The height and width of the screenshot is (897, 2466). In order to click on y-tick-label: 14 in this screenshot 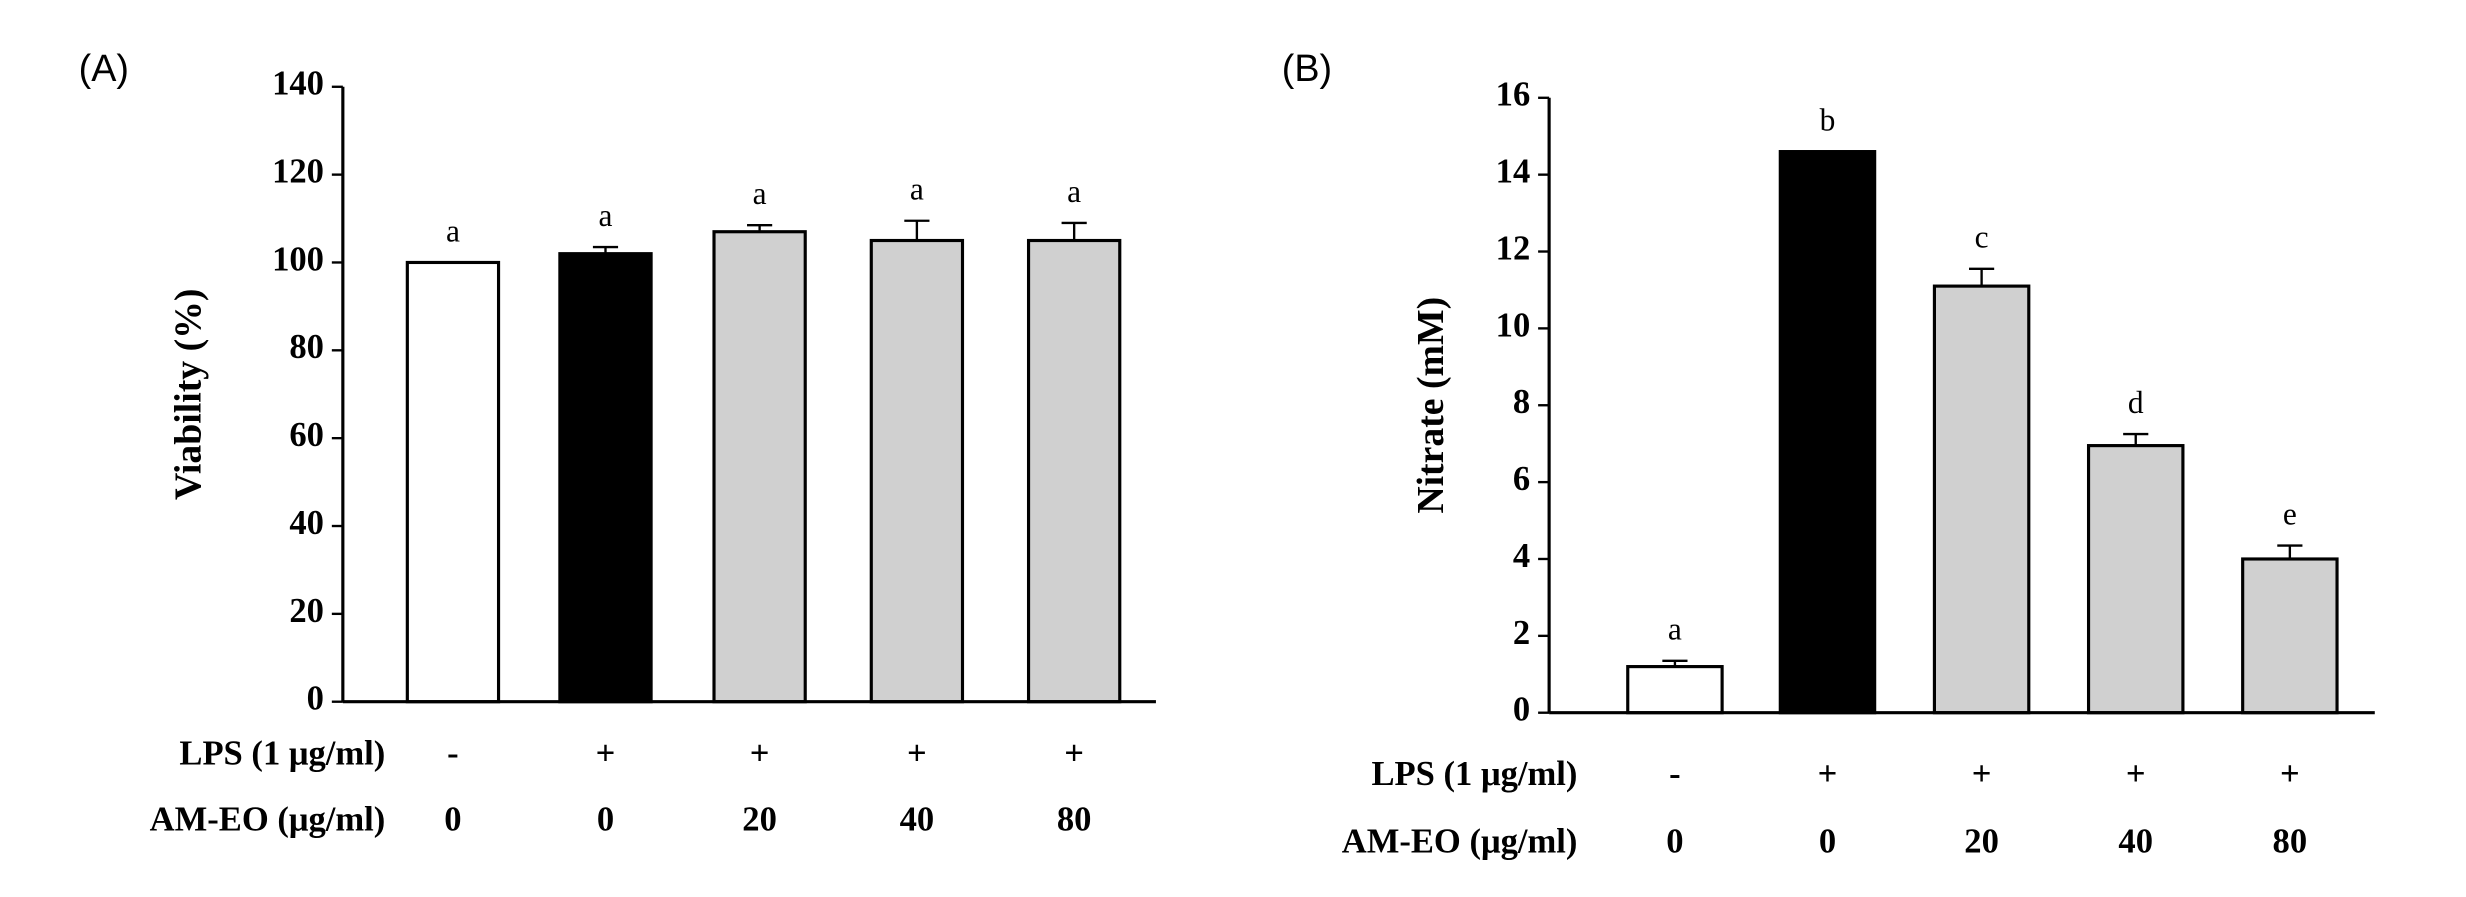, I will do `click(1513, 172)`.